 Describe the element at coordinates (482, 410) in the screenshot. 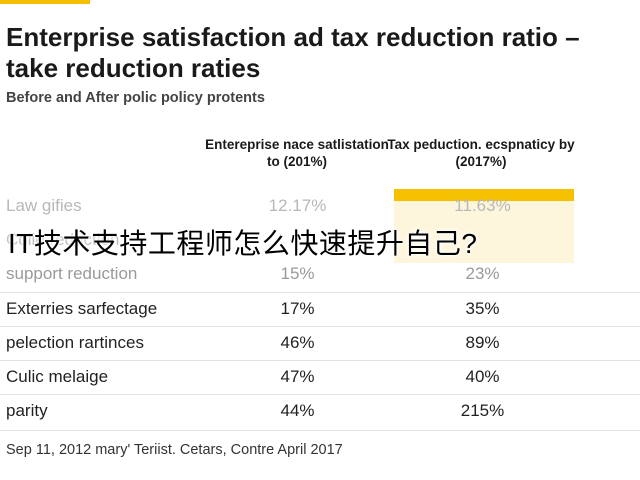

I see `row-value-after: 215%` at that location.